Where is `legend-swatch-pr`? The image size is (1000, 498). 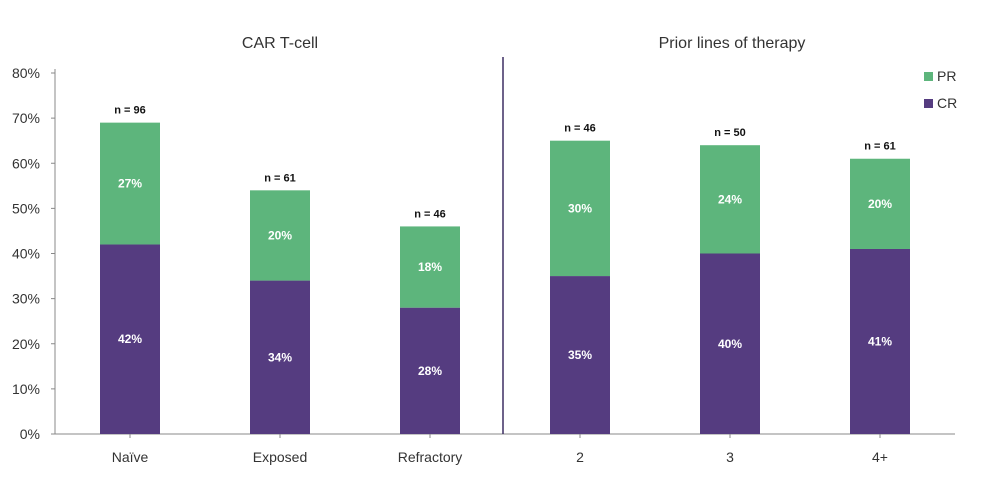 legend-swatch-pr is located at coordinates (928, 76).